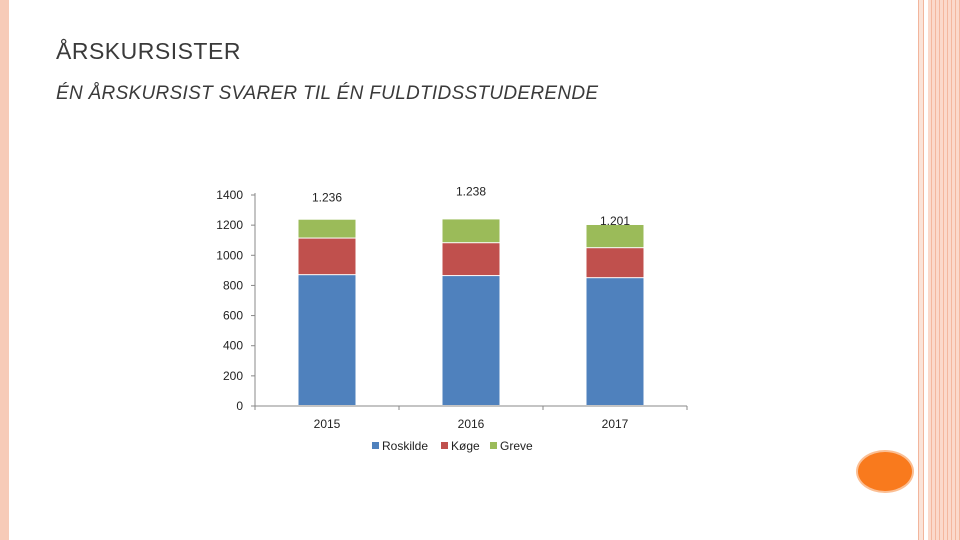 Image resolution: width=960 pixels, height=540 pixels. Describe the element at coordinates (327, 198) in the screenshot. I see `total-data-label: 1.236` at that location.